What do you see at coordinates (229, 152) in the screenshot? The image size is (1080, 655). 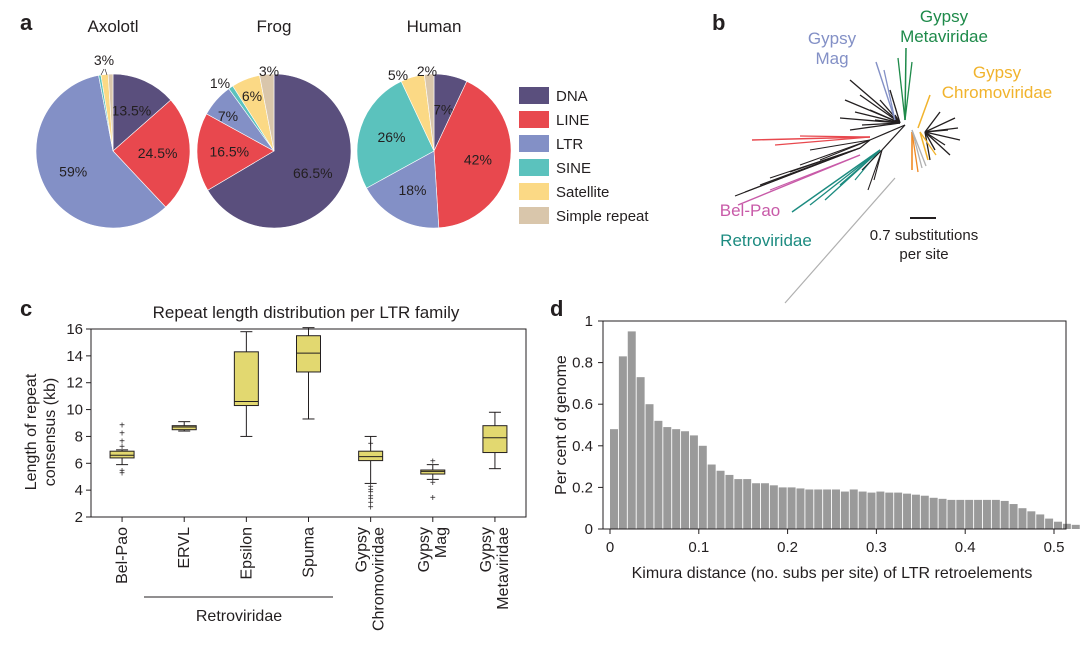 I see `pie-label-frog-line: 16.5%` at bounding box center [229, 152].